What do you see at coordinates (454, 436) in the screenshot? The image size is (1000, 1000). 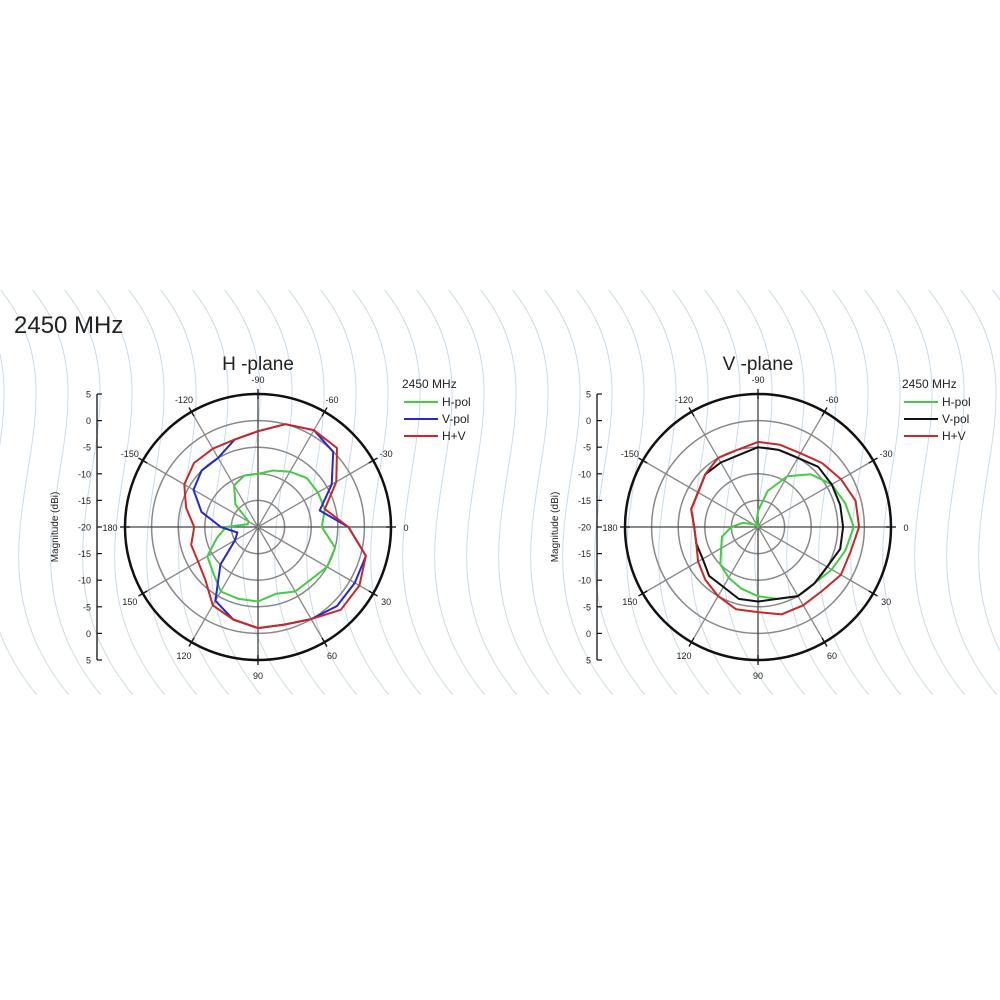 I see `legend-entry: H+V` at bounding box center [454, 436].